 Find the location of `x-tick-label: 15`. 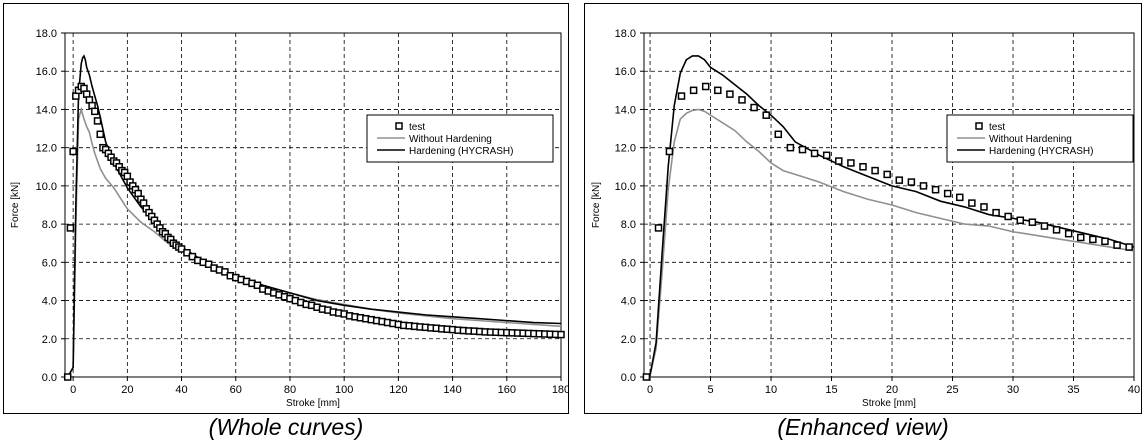

x-tick-label: 15 is located at coordinates (831, 390).